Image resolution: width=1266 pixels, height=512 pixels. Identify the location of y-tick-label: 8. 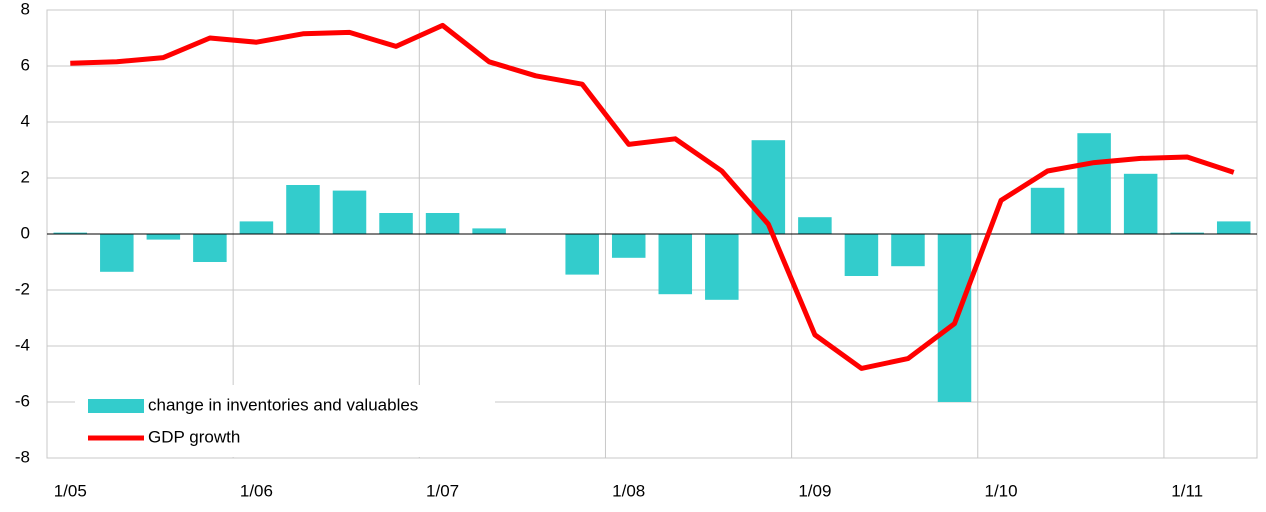
(25, 9).